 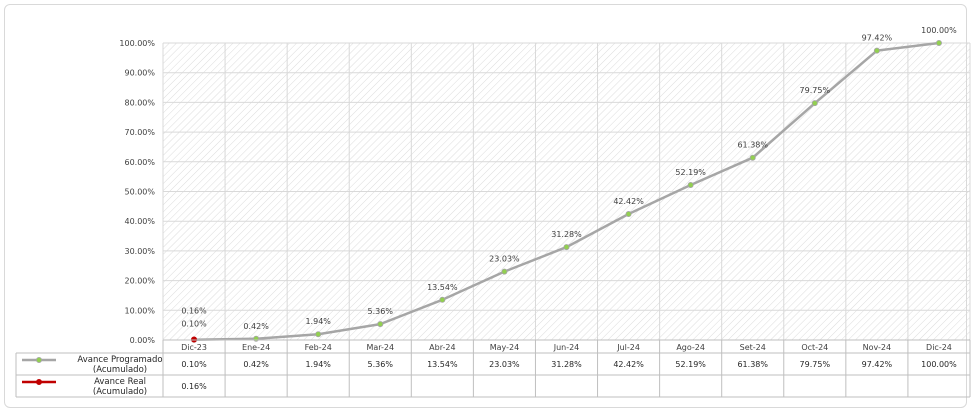 I want to click on data-label: 97.42%, so click(x=877, y=38).